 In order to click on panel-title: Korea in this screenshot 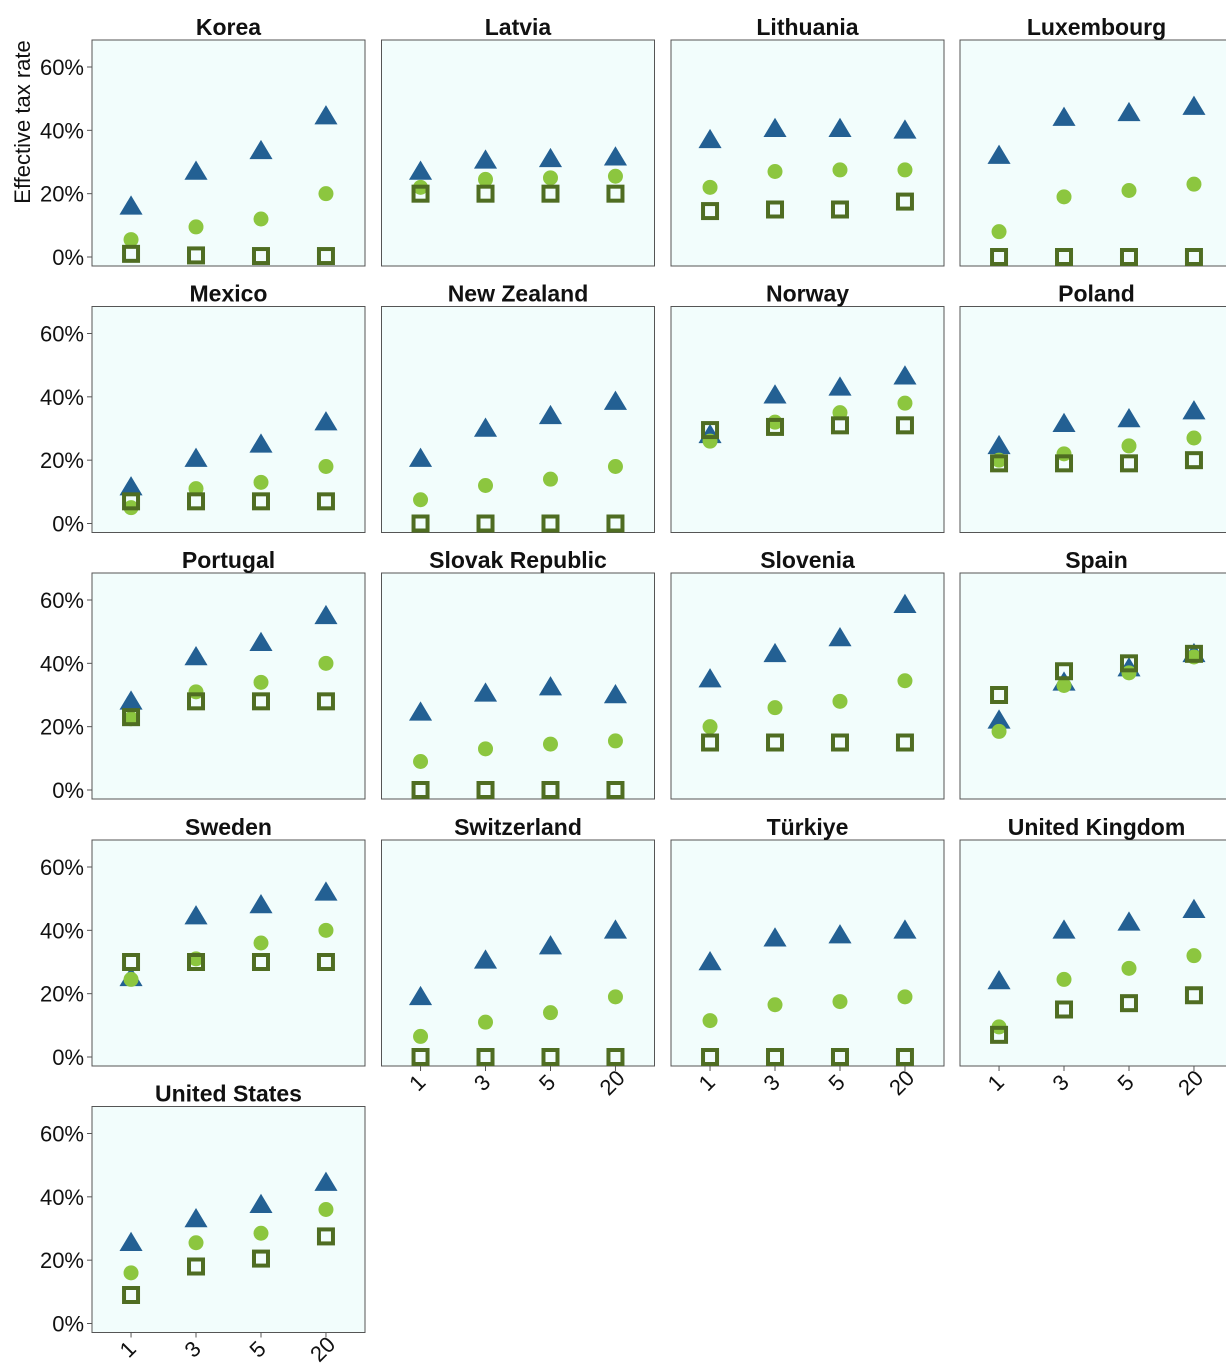, I will do `click(228, 27)`.